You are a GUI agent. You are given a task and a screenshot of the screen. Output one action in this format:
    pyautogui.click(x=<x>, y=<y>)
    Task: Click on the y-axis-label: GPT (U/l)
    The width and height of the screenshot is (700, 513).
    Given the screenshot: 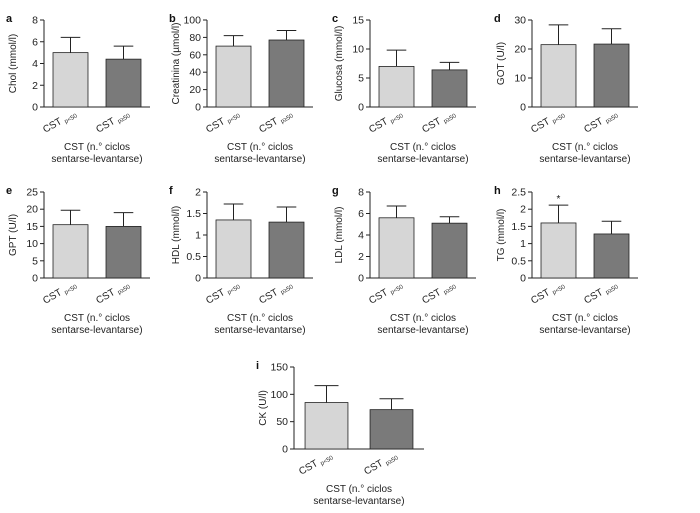 What is the action you would take?
    pyautogui.click(x=13, y=235)
    